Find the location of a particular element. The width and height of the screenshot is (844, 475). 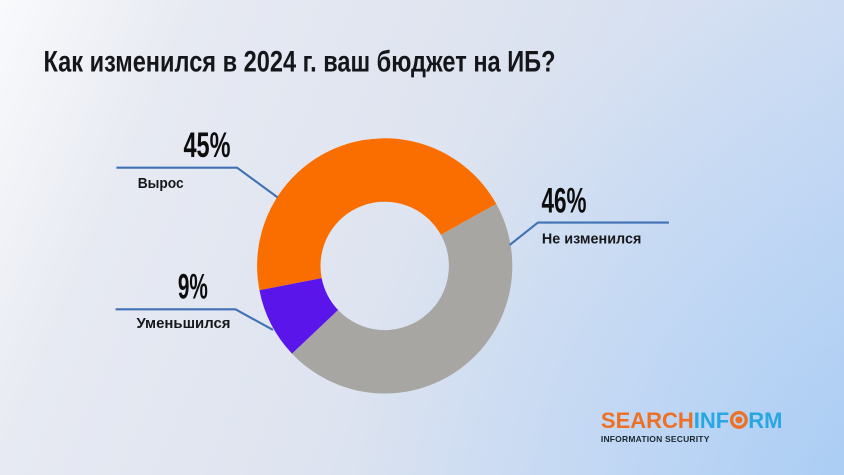

svg-text: Не изменился is located at coordinates (592, 239).